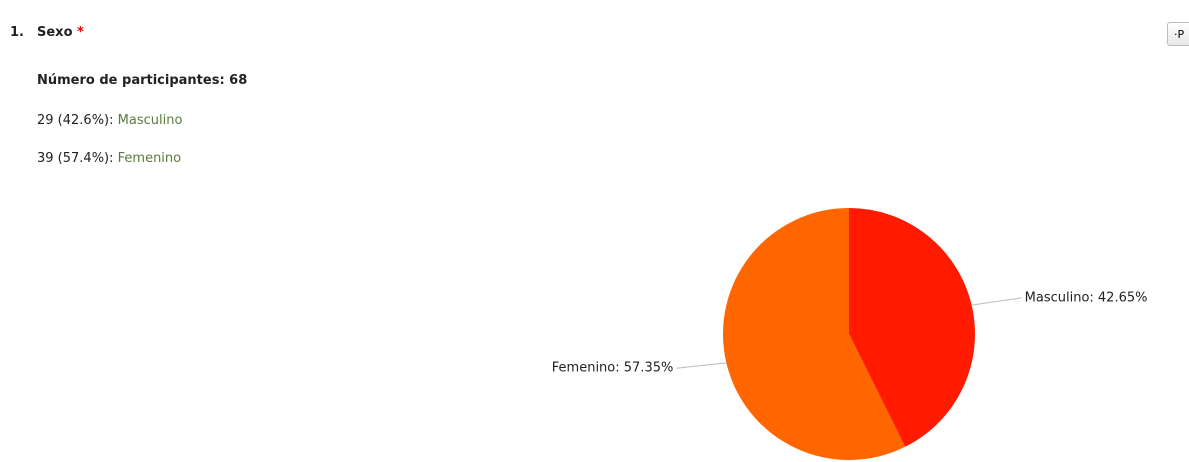 The height and width of the screenshot is (462, 1189). Describe the element at coordinates (1178, 34) in the screenshot. I see `button: ·P` at that location.